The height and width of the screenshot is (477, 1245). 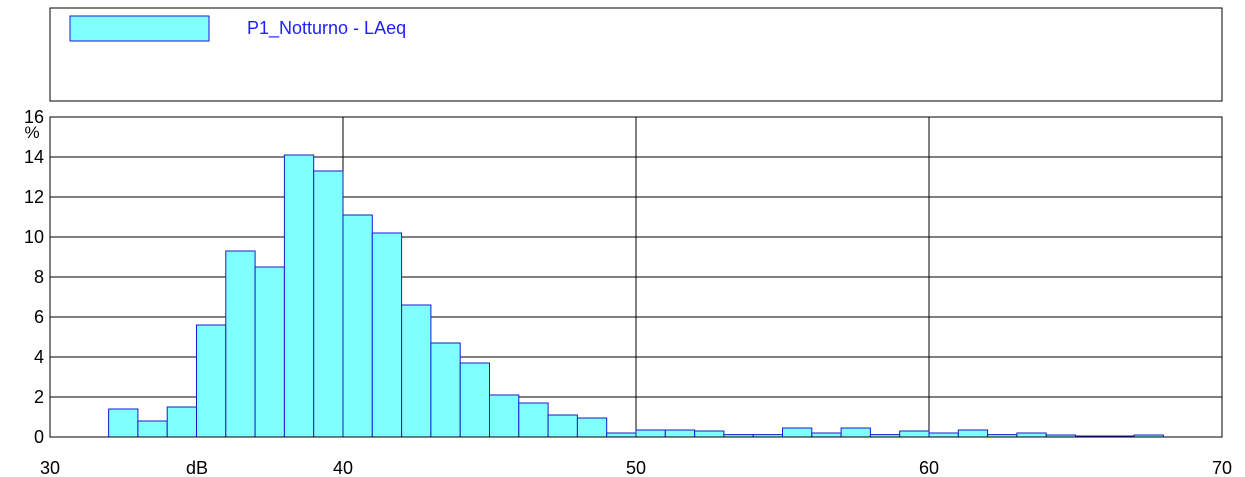 What do you see at coordinates (343, 467) in the screenshot?
I see `x-tick-label: 40` at bounding box center [343, 467].